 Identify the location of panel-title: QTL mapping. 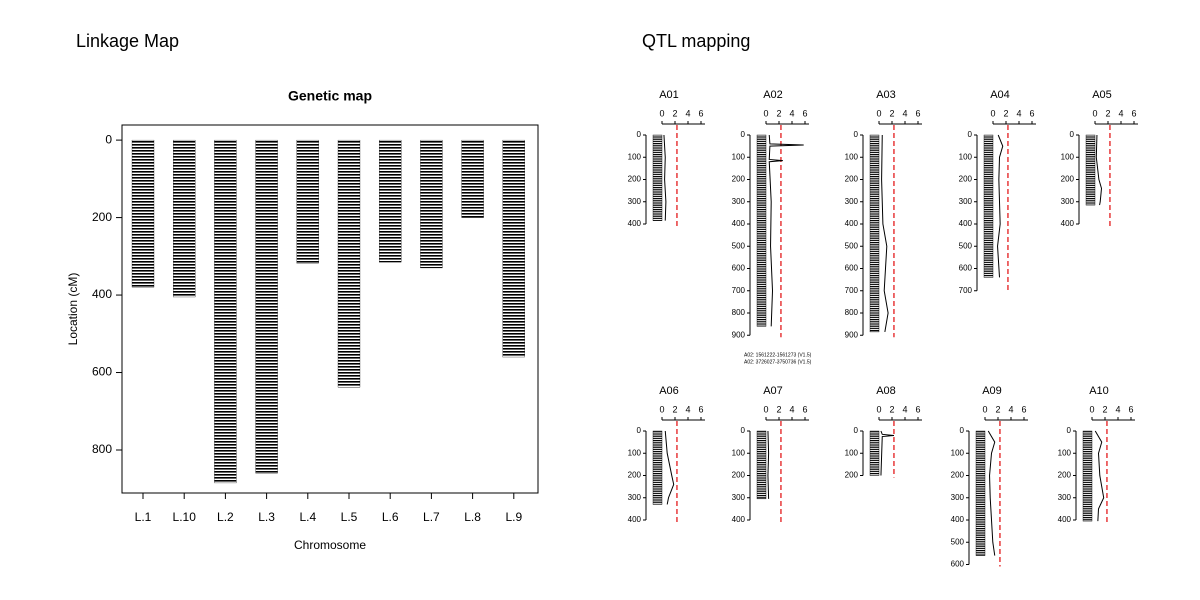
(696, 41).